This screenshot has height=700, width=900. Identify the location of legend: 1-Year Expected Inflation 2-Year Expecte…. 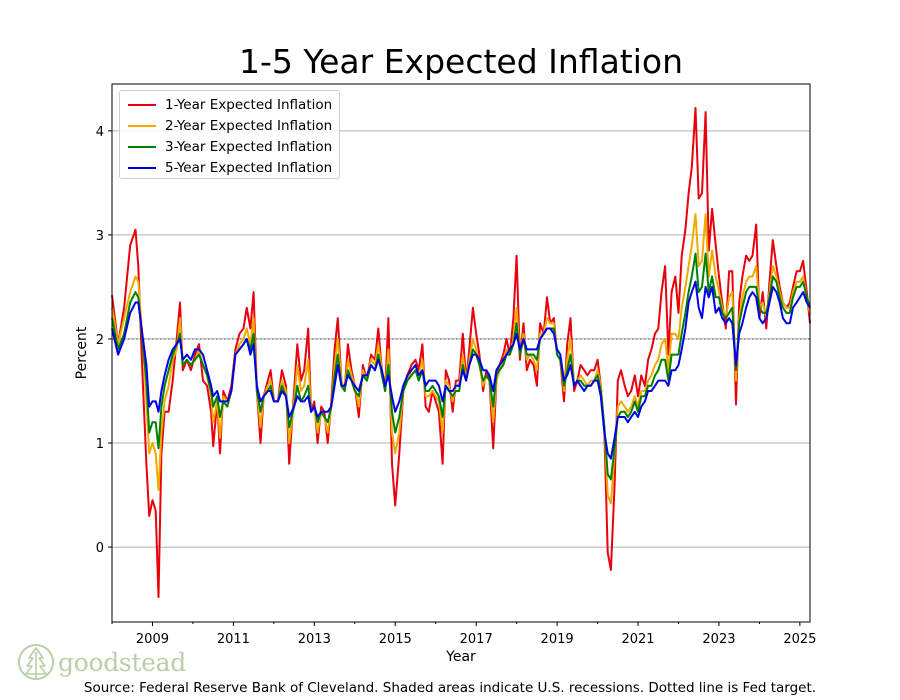
(229, 134).